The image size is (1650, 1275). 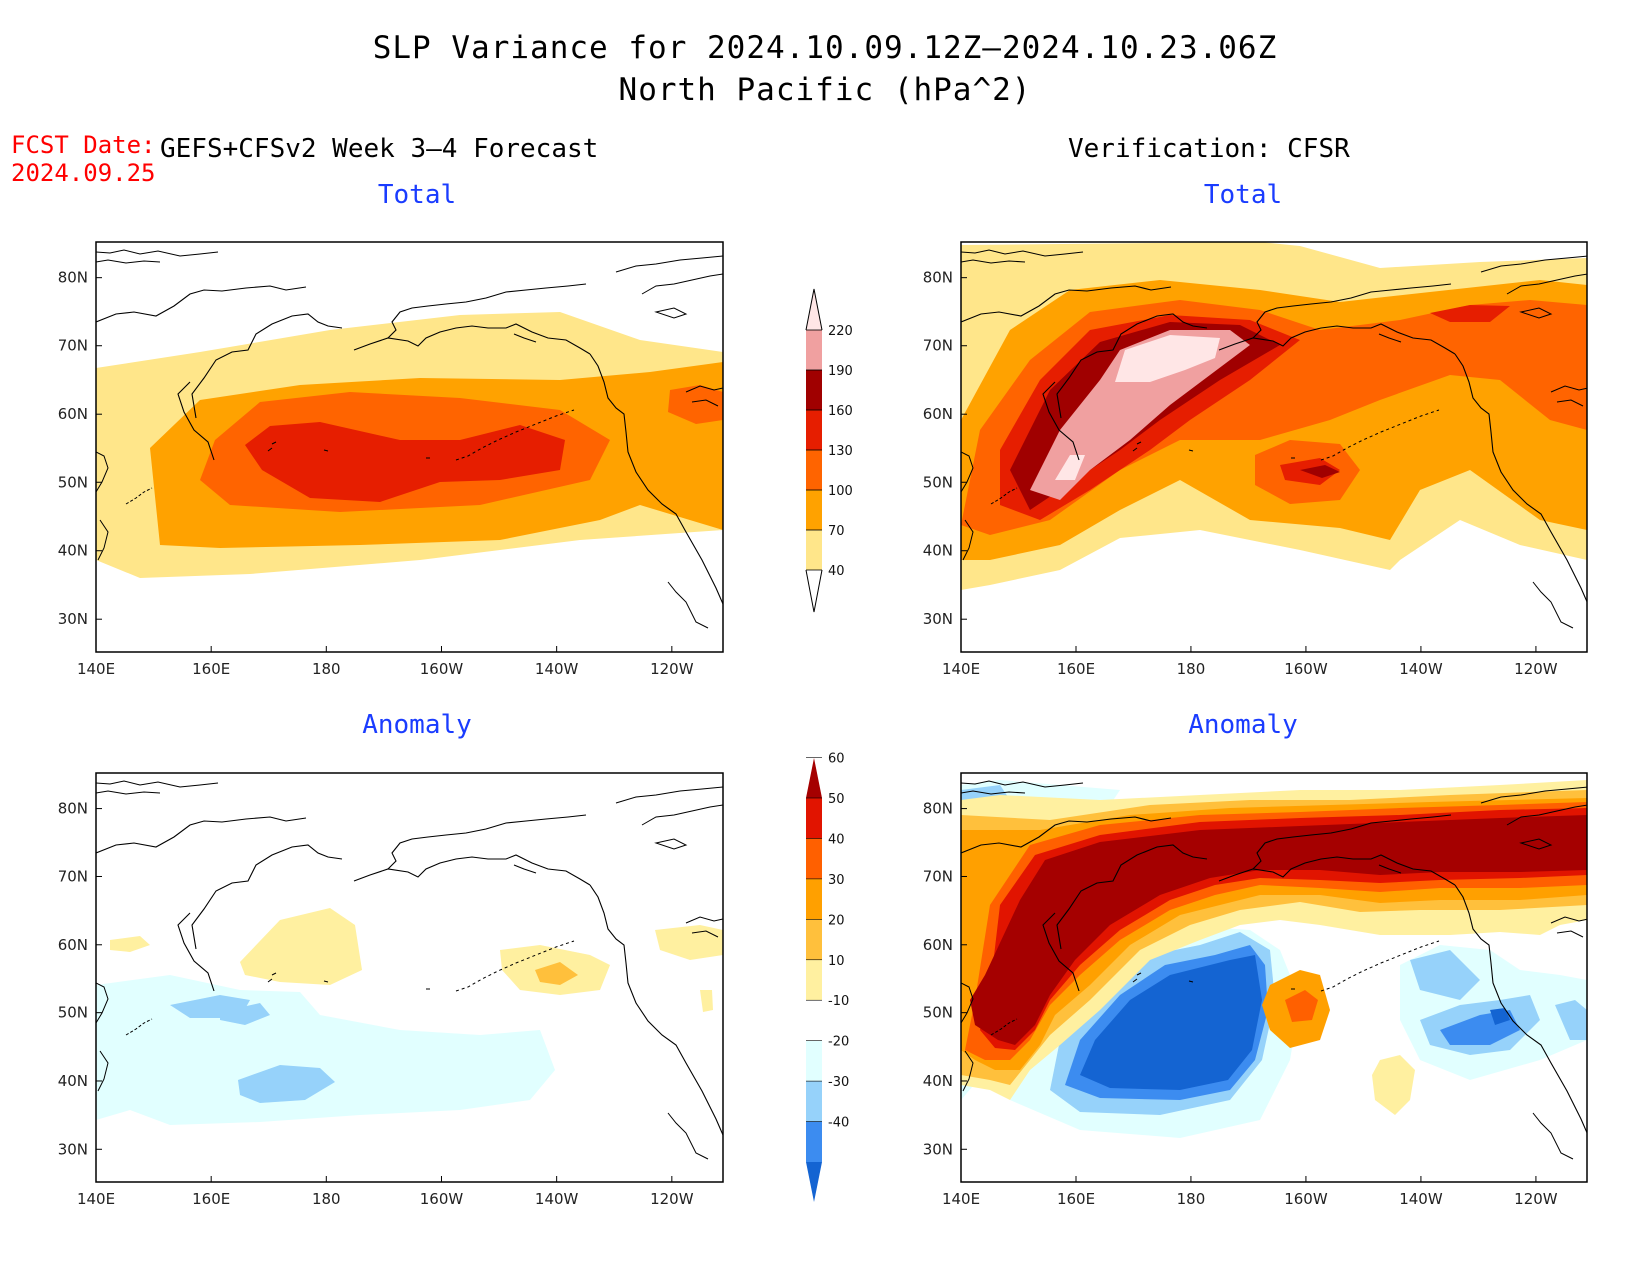 What do you see at coordinates (836, 531) in the screenshot?
I see `colorbar-level-label: 70` at bounding box center [836, 531].